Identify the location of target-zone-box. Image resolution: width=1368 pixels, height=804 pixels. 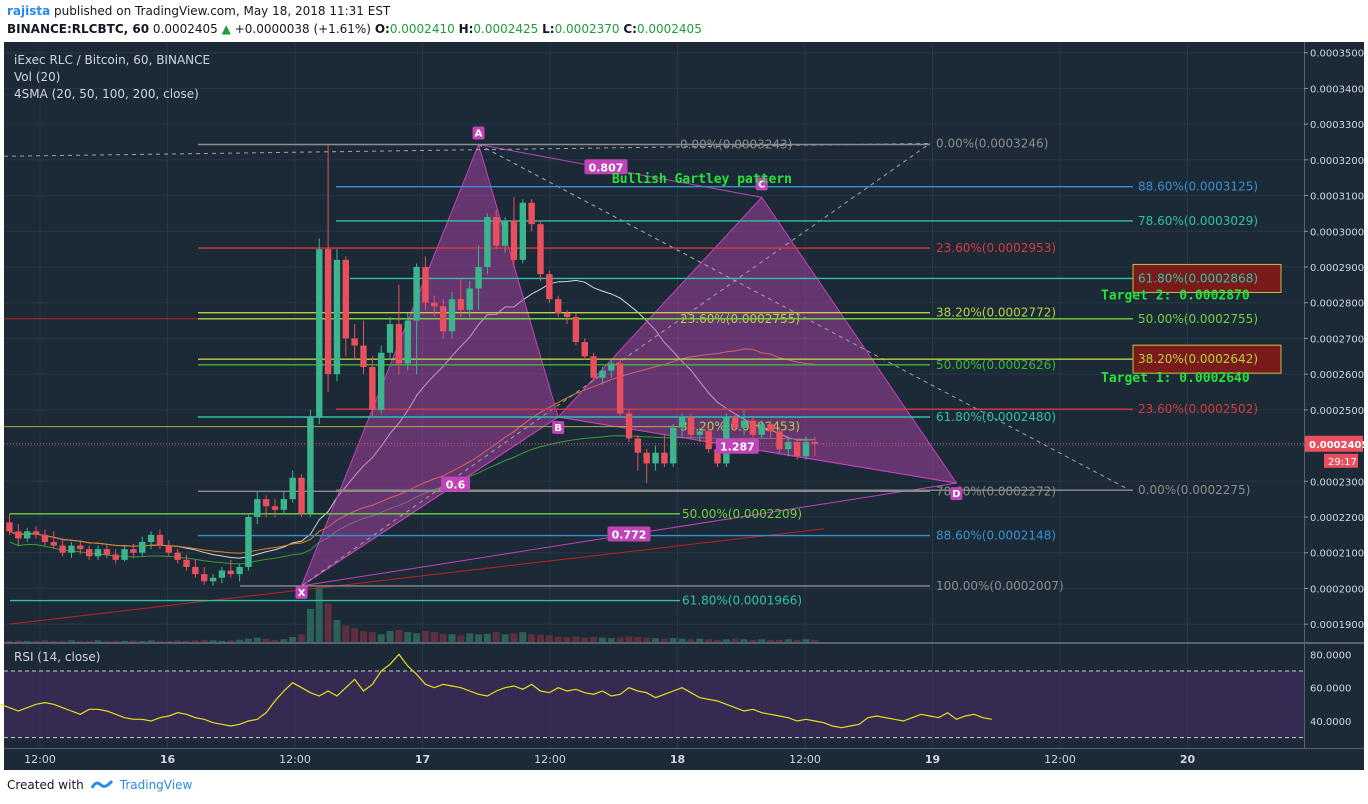
(1207, 278).